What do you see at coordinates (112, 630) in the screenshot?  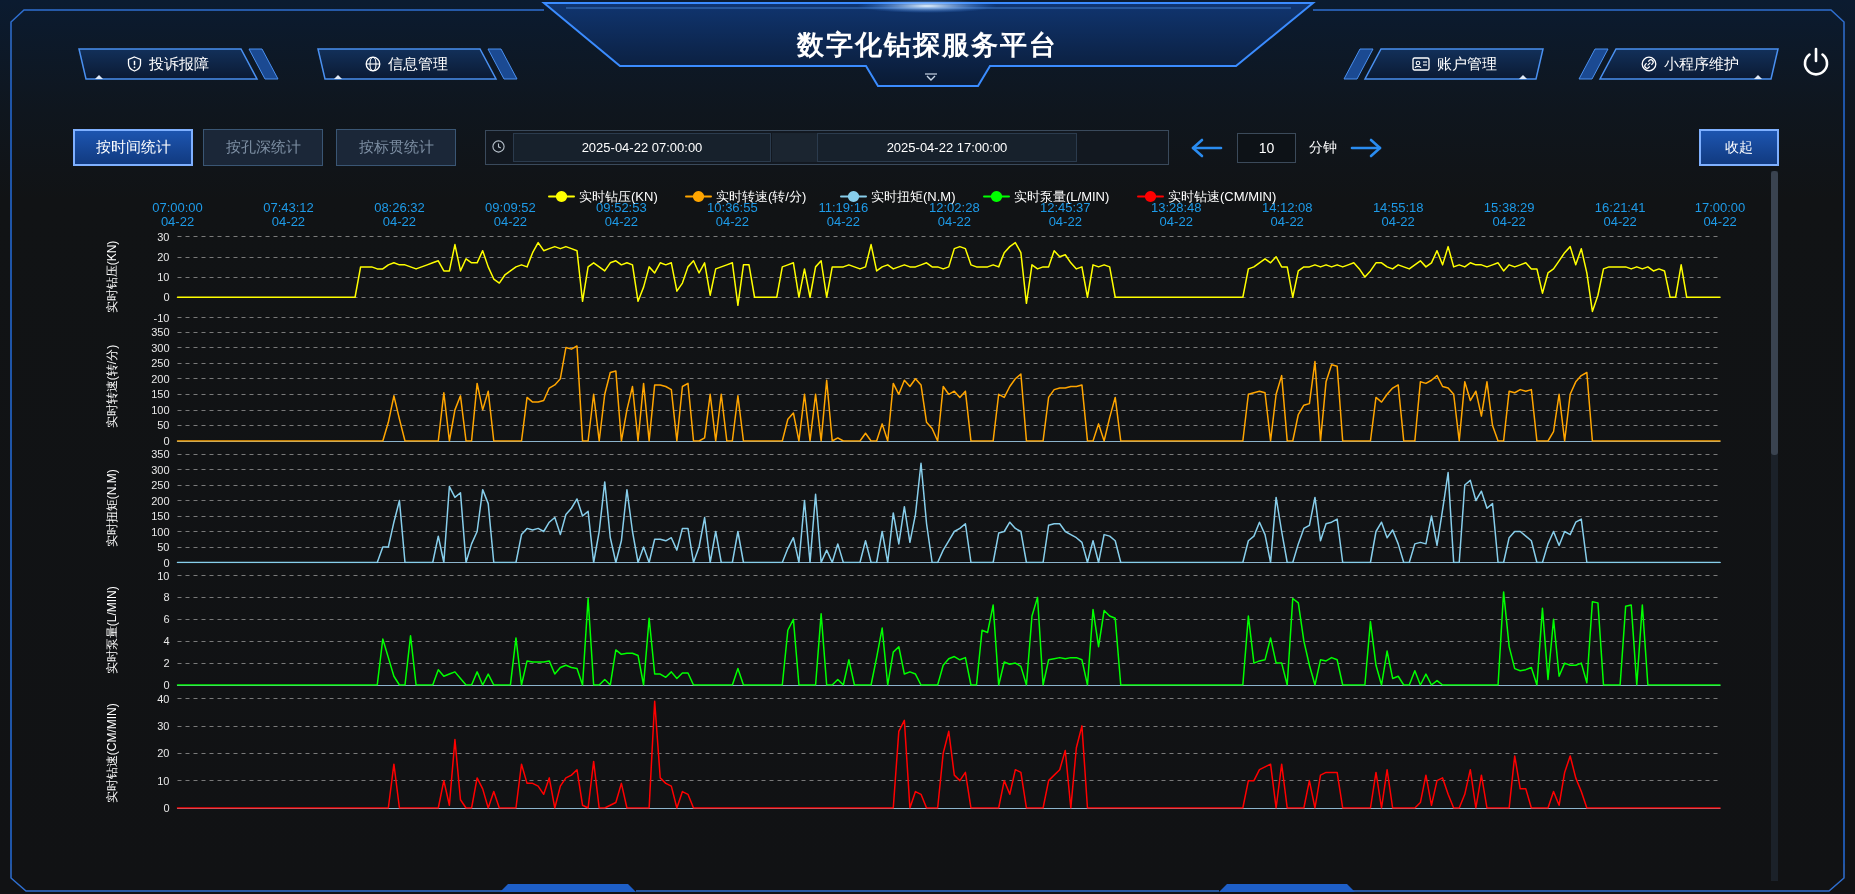 I see `y-axis-title: 实时泵量(L/MIN)` at bounding box center [112, 630].